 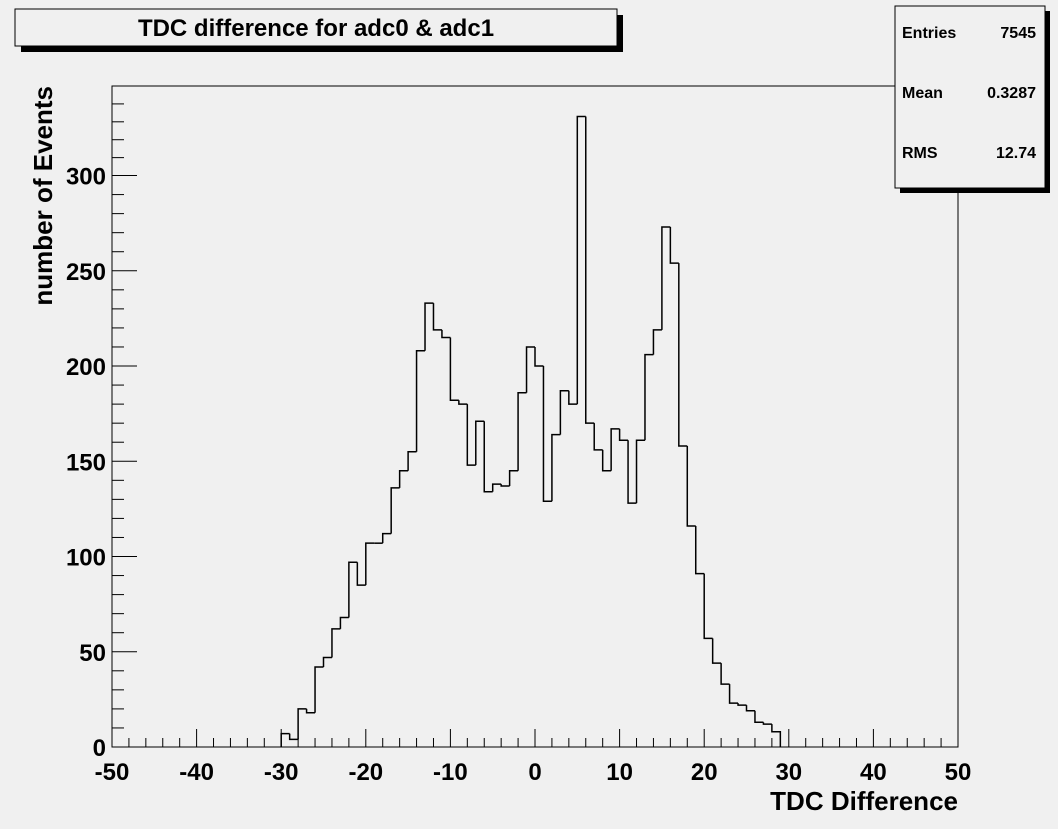 What do you see at coordinates (1011, 93) in the screenshot?
I see `stats-value: 0.3287` at bounding box center [1011, 93].